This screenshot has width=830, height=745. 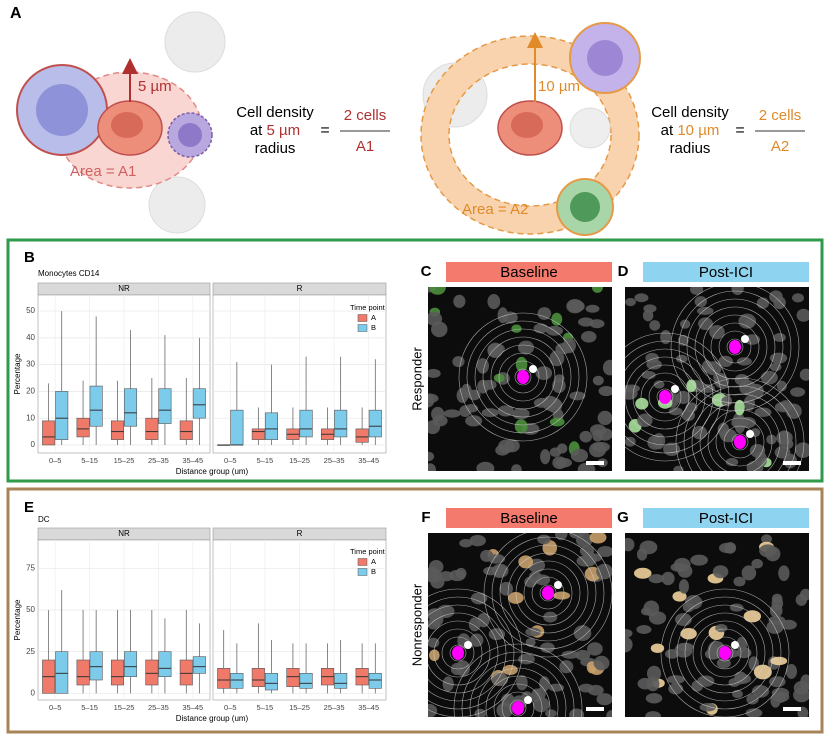 I want to click on density-text: at, so click(x=256, y=130).